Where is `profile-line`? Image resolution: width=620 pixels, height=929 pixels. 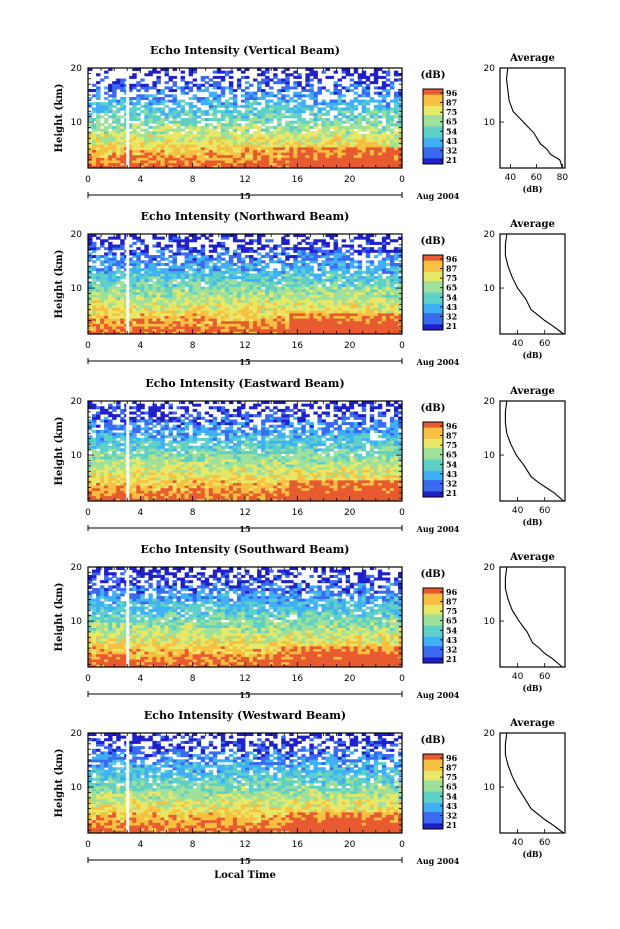
profile-line is located at coordinates (534, 118).